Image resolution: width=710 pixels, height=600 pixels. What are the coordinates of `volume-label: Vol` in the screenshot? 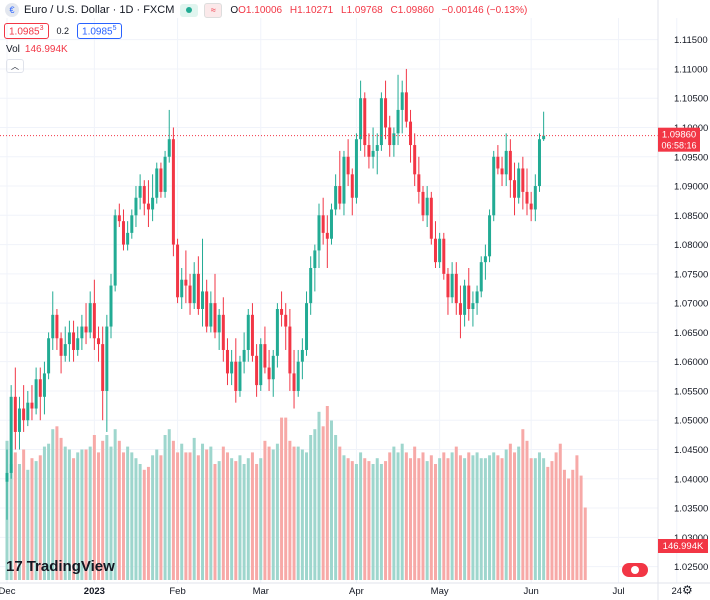 It's located at (13, 49).